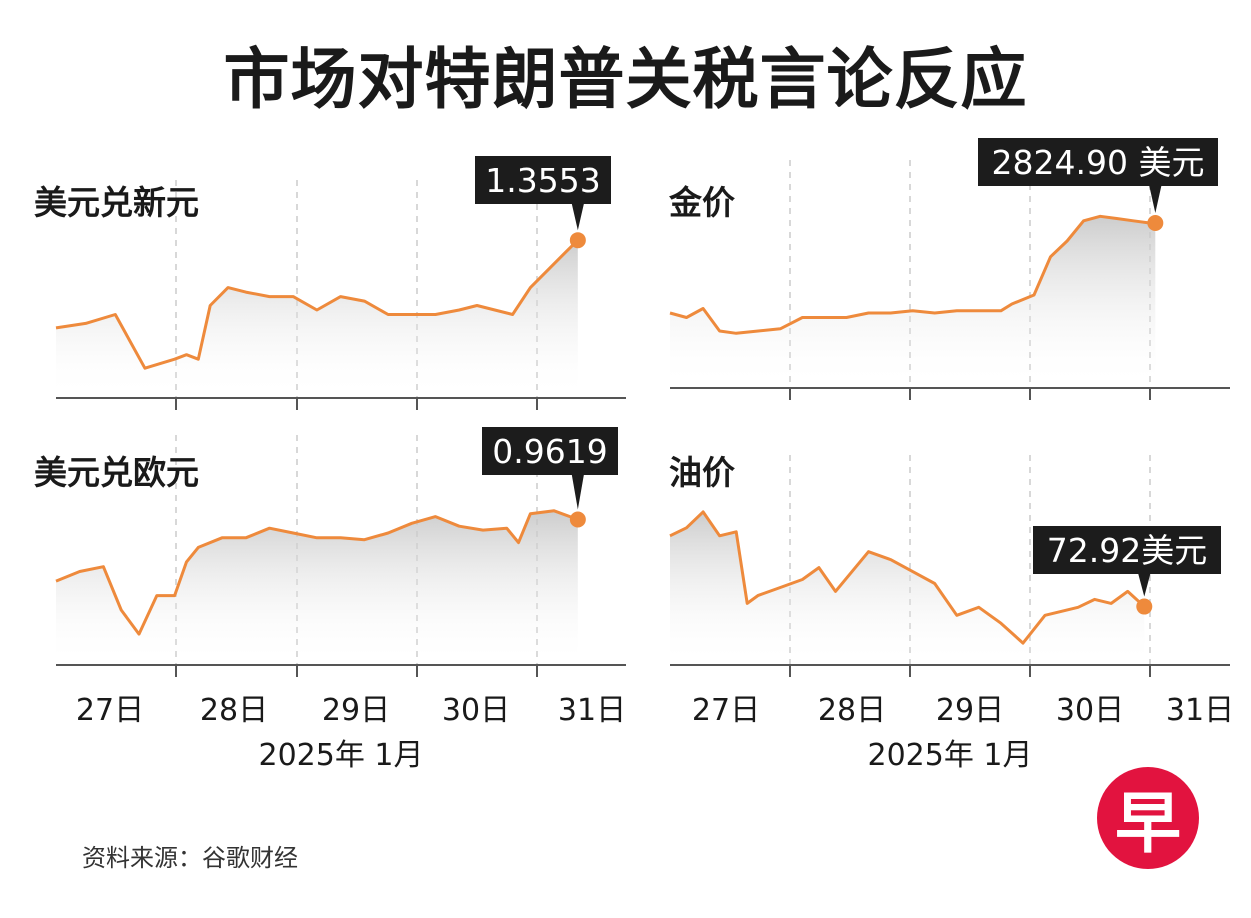 The image size is (1251, 918). Describe the element at coordinates (592, 710) in the screenshot. I see `tick-label-usd-eur-4: 31日` at that location.